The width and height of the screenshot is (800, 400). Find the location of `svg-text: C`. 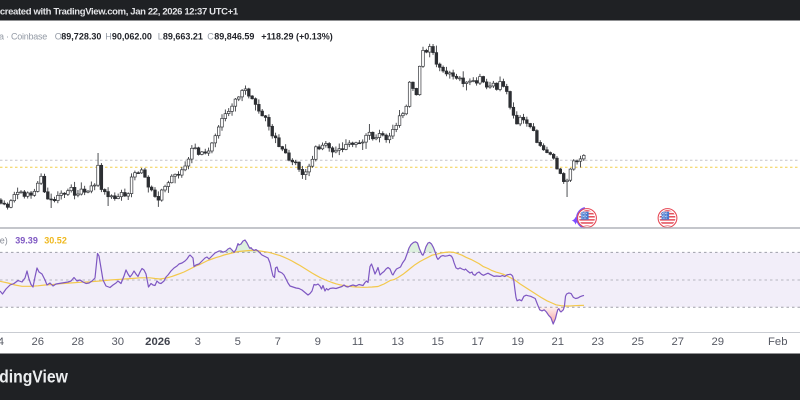

svg-text: C is located at coordinates (210, 37).